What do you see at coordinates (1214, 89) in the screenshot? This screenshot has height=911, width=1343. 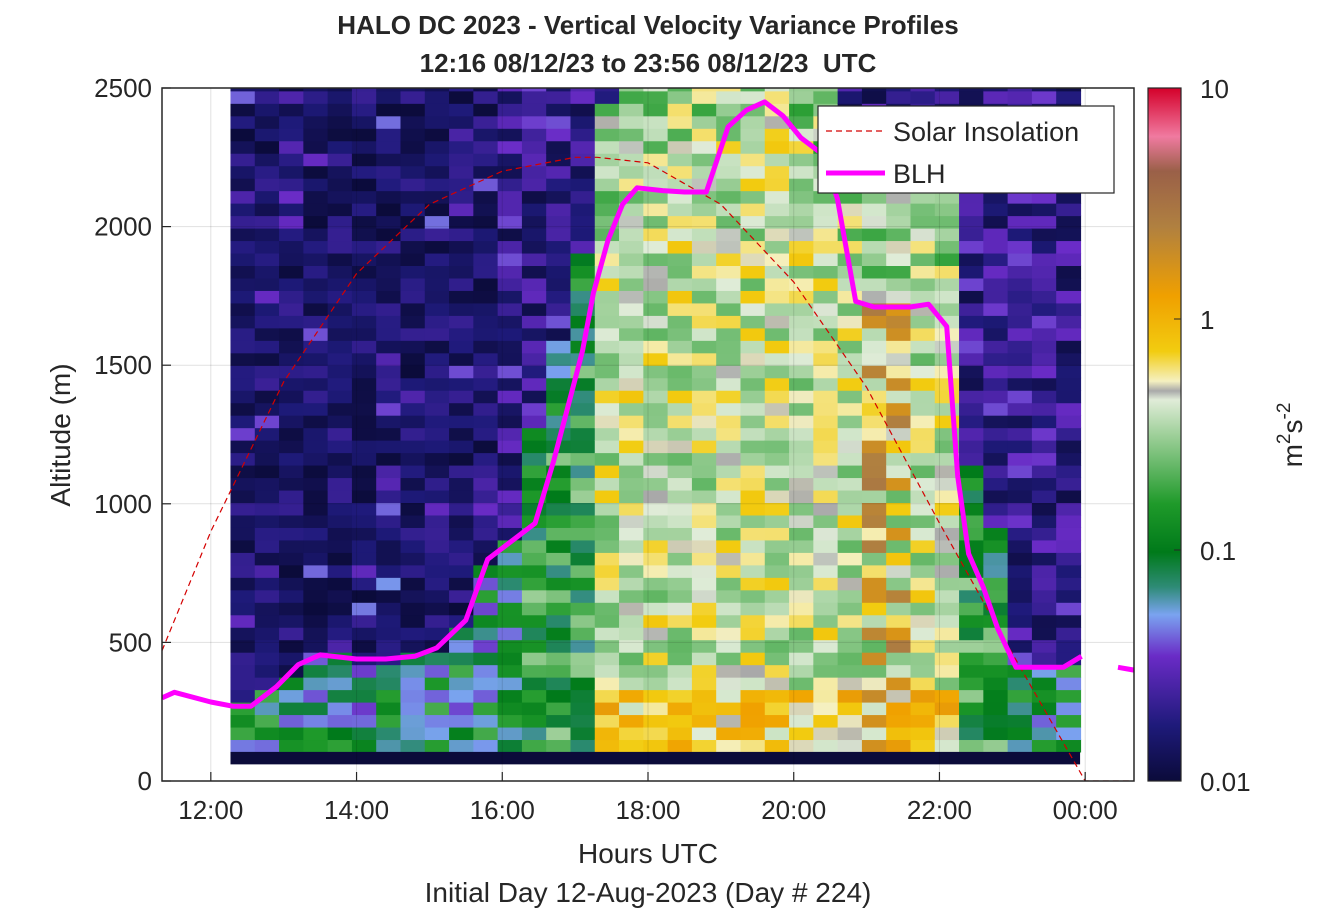 I see `colorbar-tick-label: 10` at bounding box center [1214, 89].